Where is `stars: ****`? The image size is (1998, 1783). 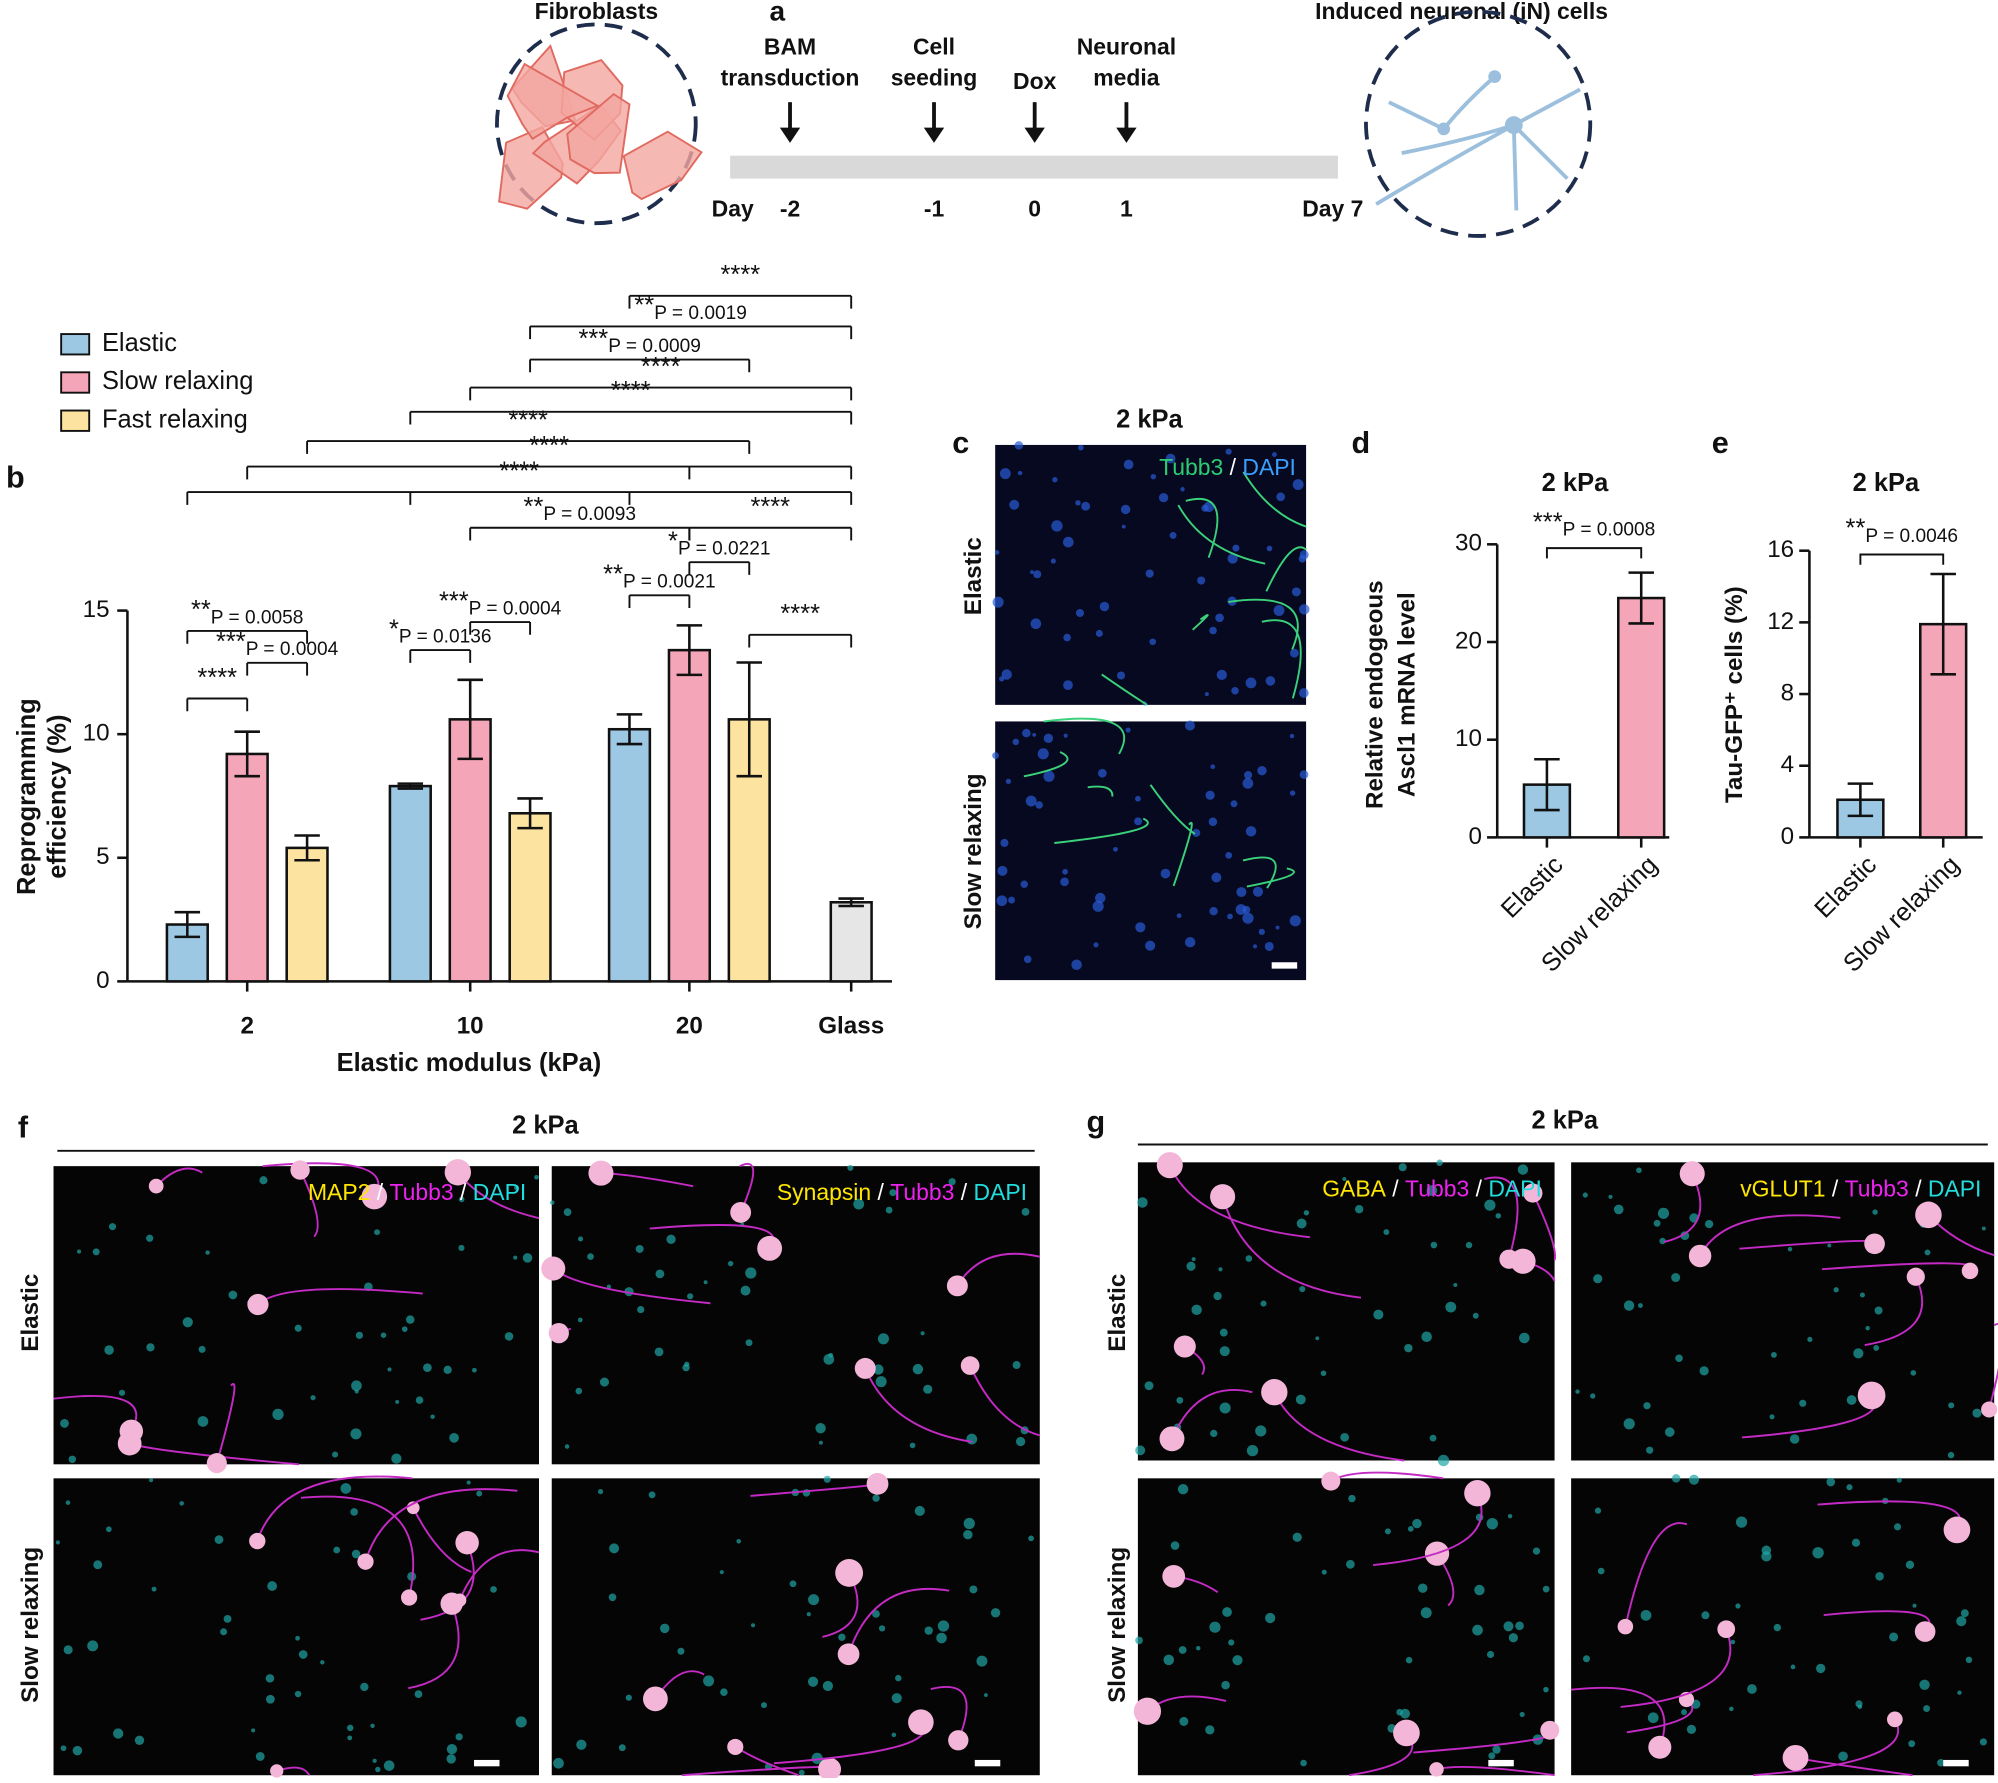 stars: **** is located at coordinates (528, 420).